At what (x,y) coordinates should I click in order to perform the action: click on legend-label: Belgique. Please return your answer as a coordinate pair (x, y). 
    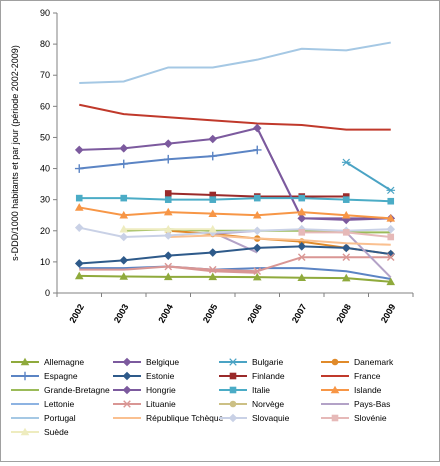
    Looking at the image, I should click on (162, 362).